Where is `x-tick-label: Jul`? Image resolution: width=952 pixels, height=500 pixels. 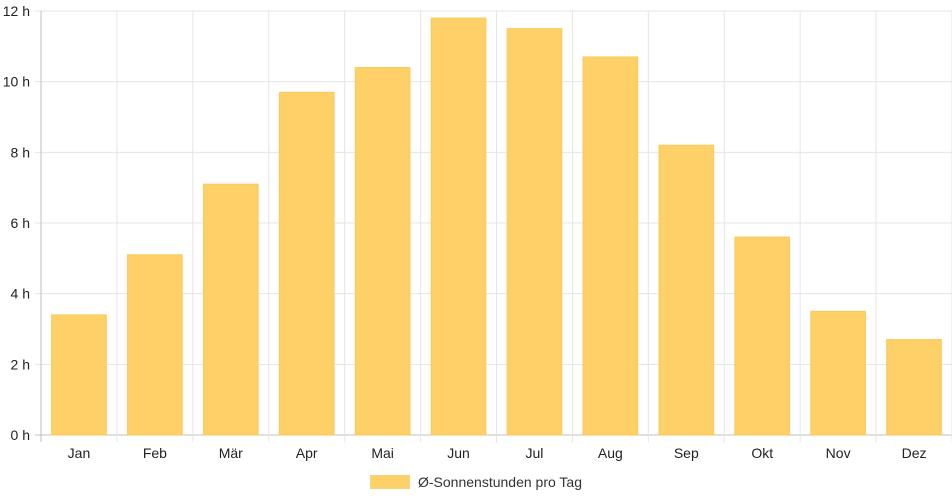 x-tick-label: Jul is located at coordinates (535, 453).